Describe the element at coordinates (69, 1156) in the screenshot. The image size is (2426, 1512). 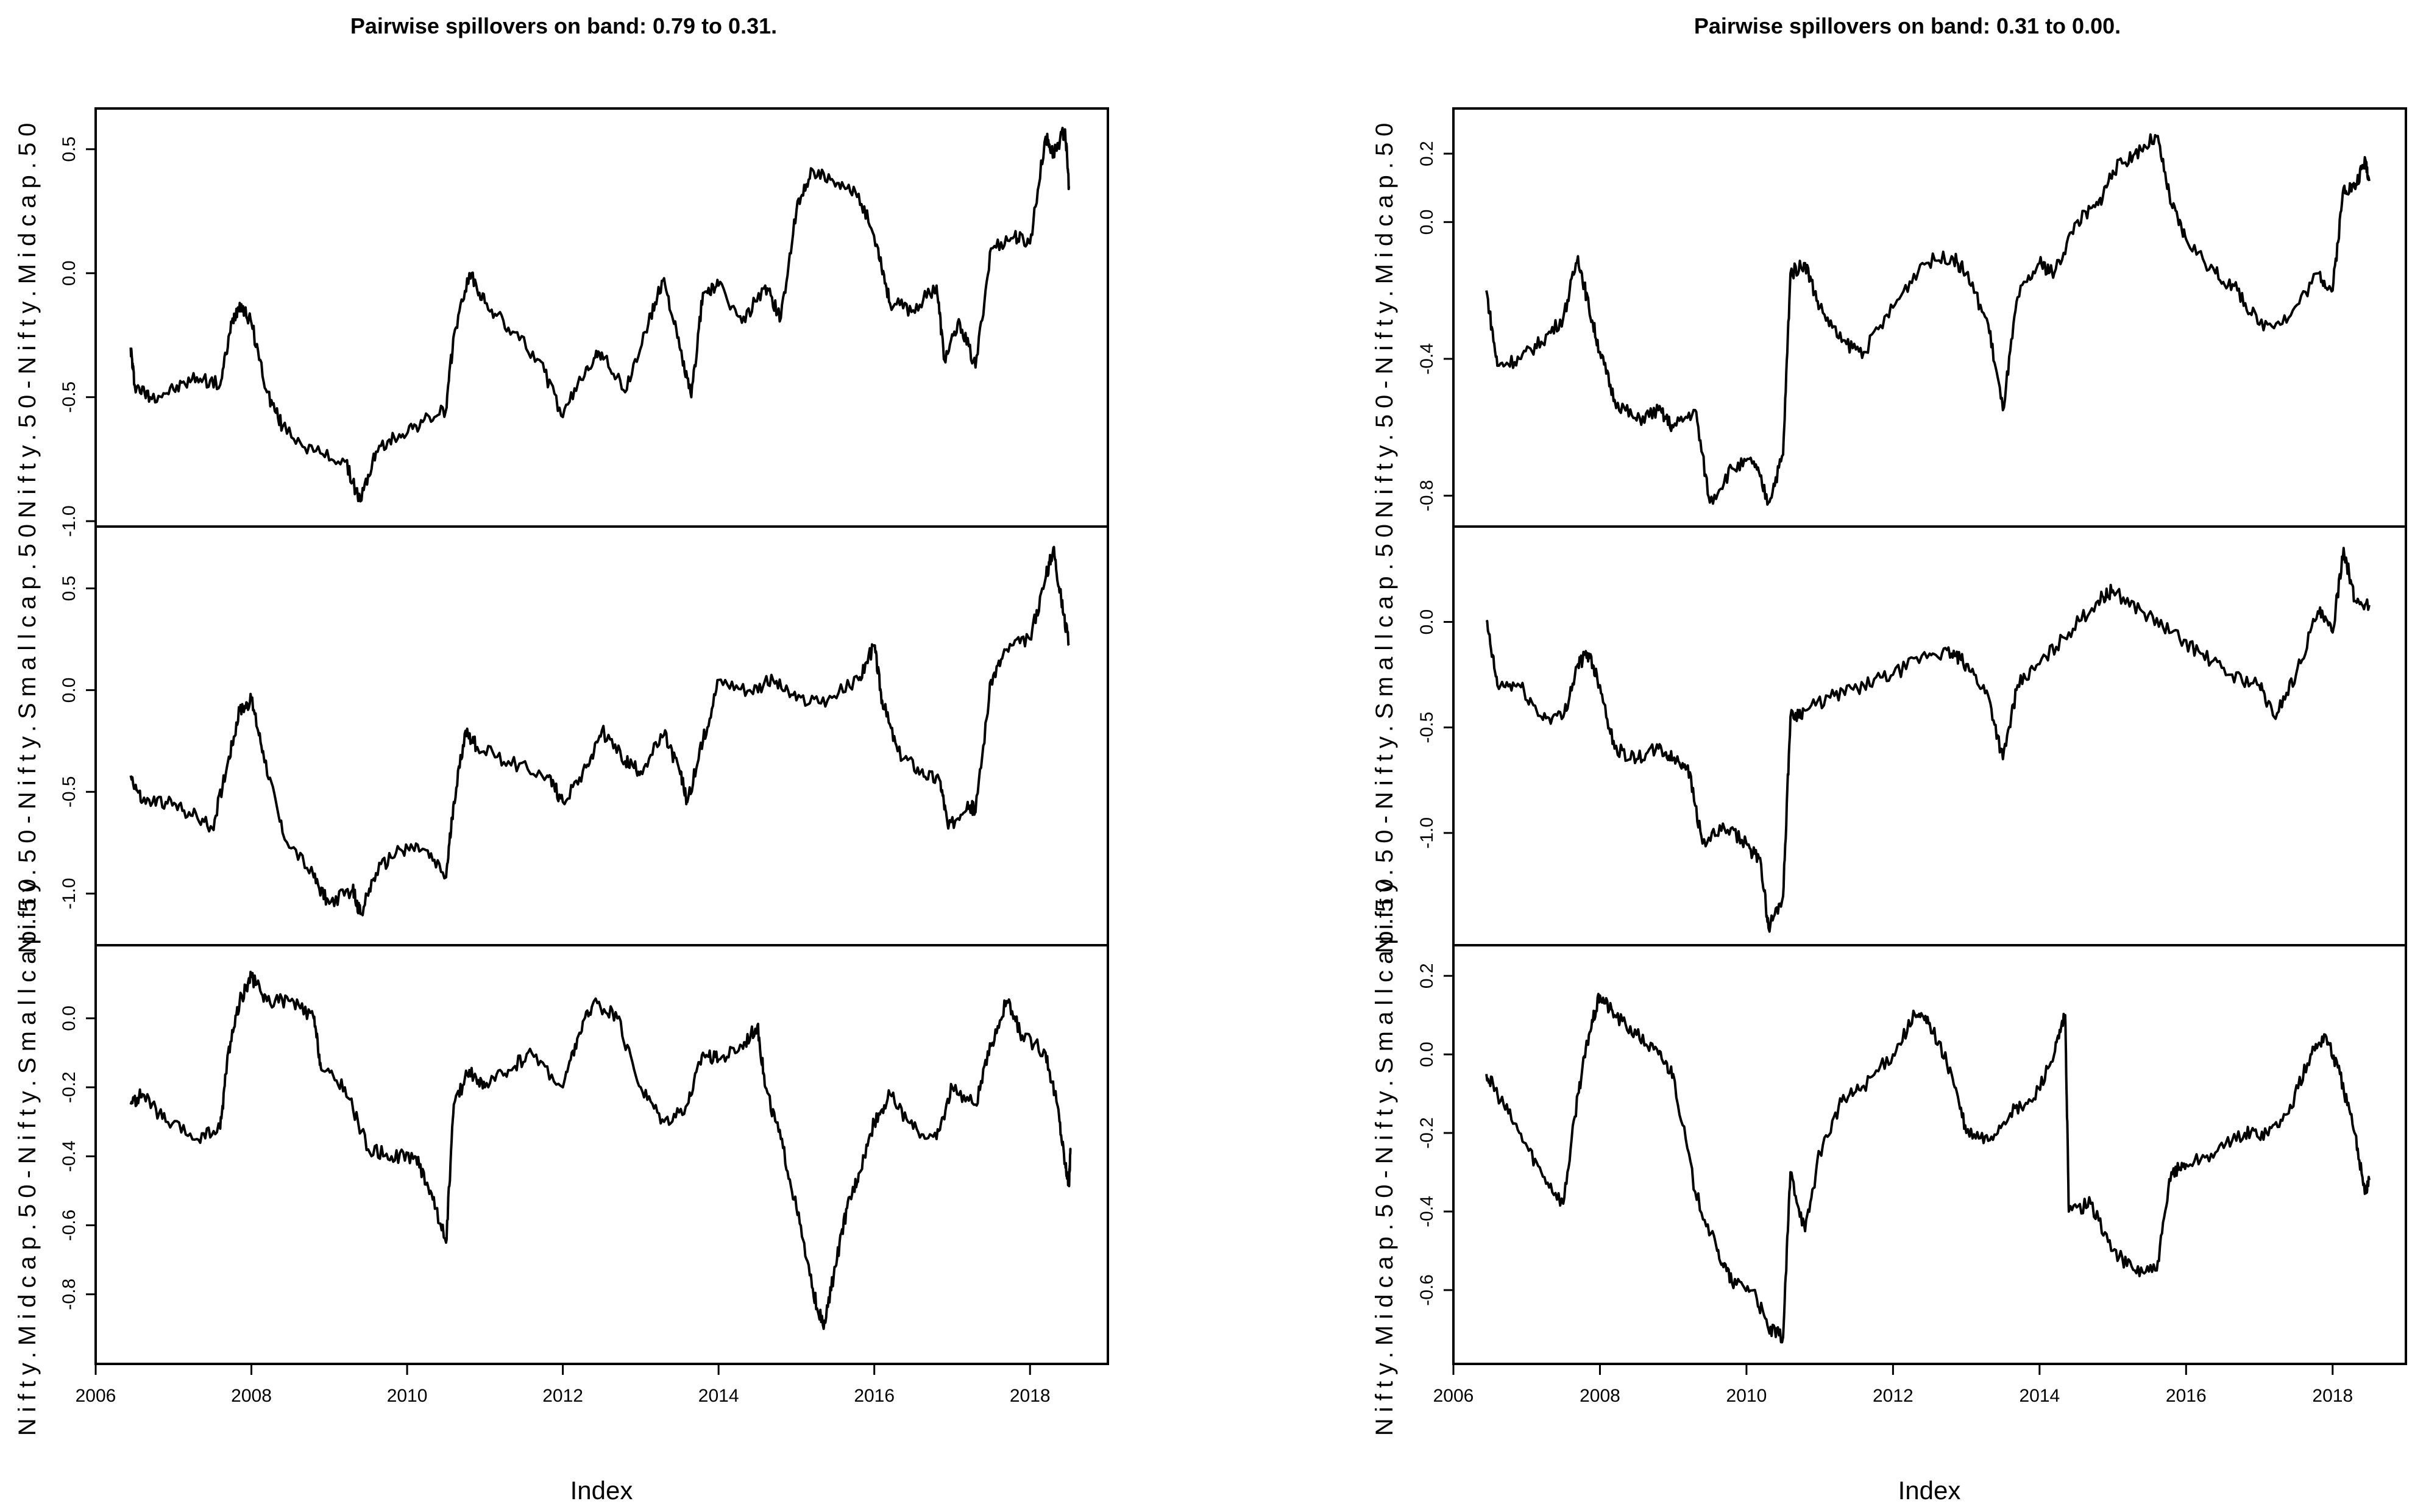
I see `left-y-tick-label: -0.4` at that location.